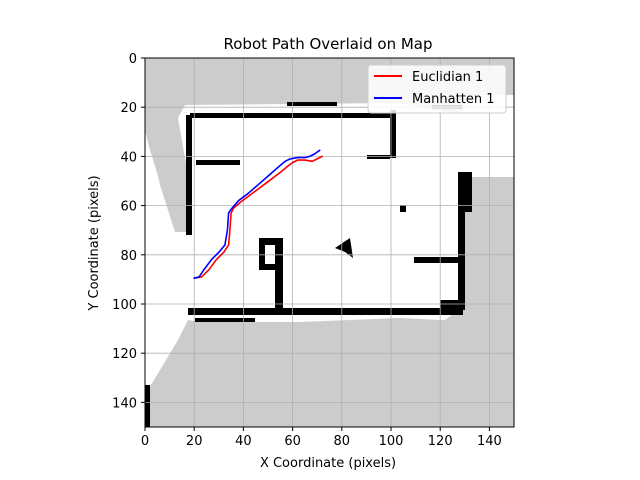 The width and height of the screenshot is (640, 480). What do you see at coordinates (128, 256) in the screenshot?
I see `y-tick-label: 80` at bounding box center [128, 256].